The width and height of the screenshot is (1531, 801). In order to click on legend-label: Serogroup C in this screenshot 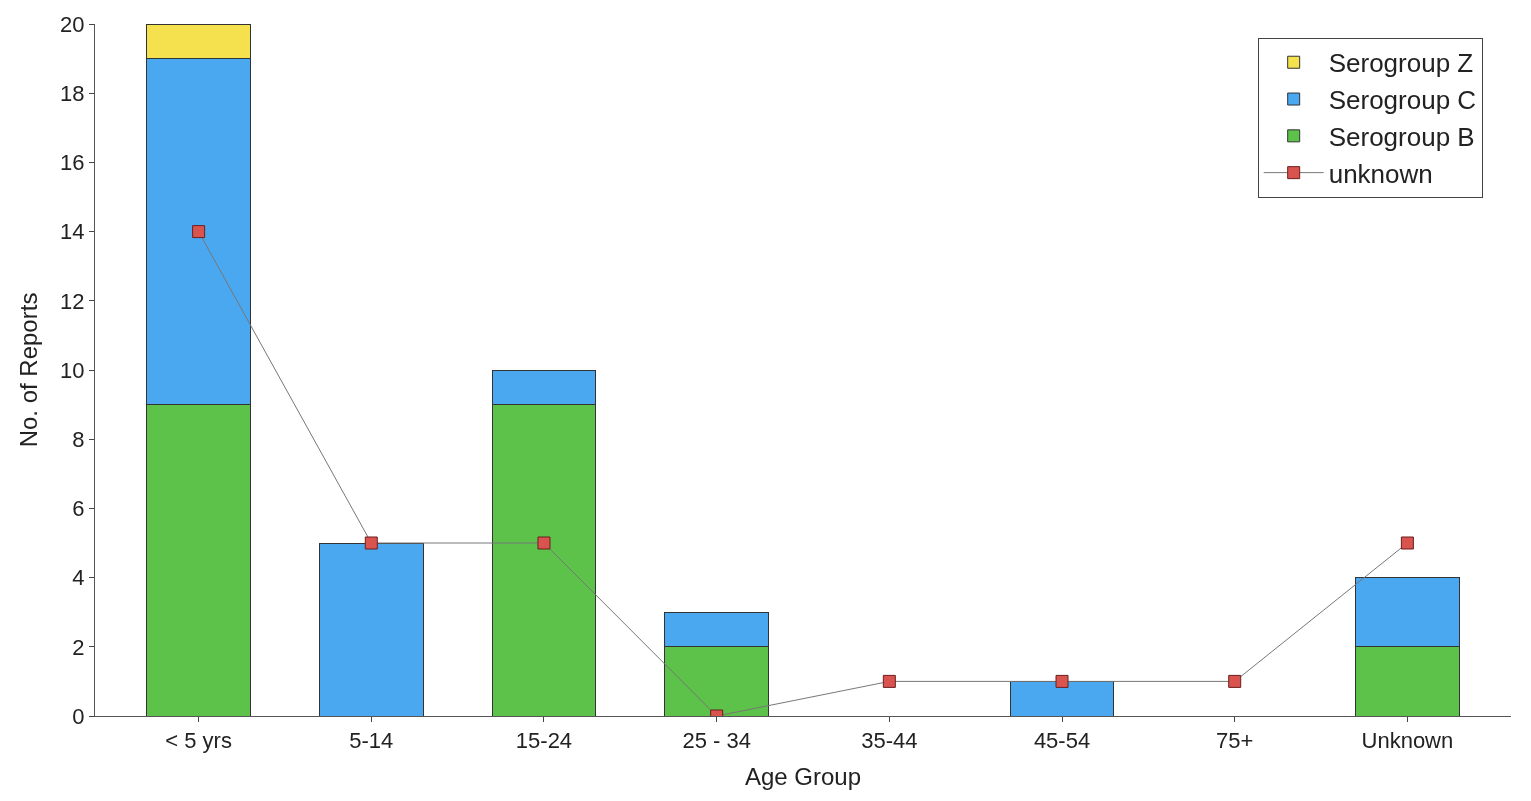, I will do `click(1402, 100)`.